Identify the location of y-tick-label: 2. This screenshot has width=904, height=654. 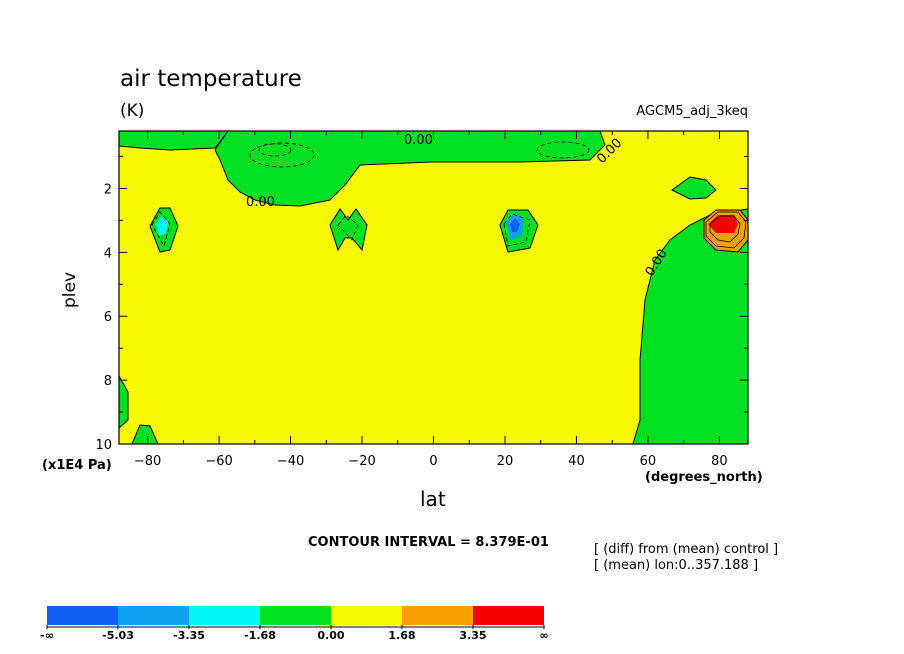
(108, 189).